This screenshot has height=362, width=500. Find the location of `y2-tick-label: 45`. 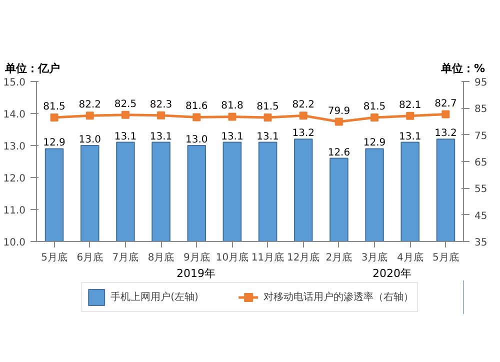

y2-tick-label: 45 is located at coordinates (481, 216).